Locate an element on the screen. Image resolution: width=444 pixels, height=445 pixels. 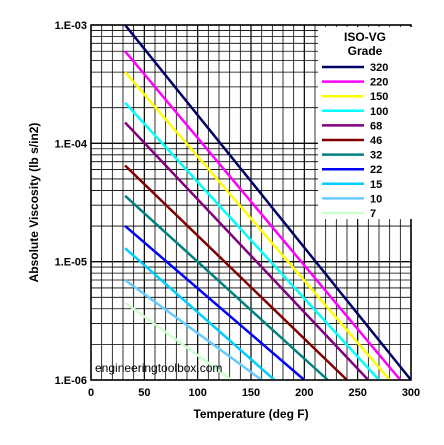
watermark: engineeringtoolbox.com is located at coordinates (158, 368).